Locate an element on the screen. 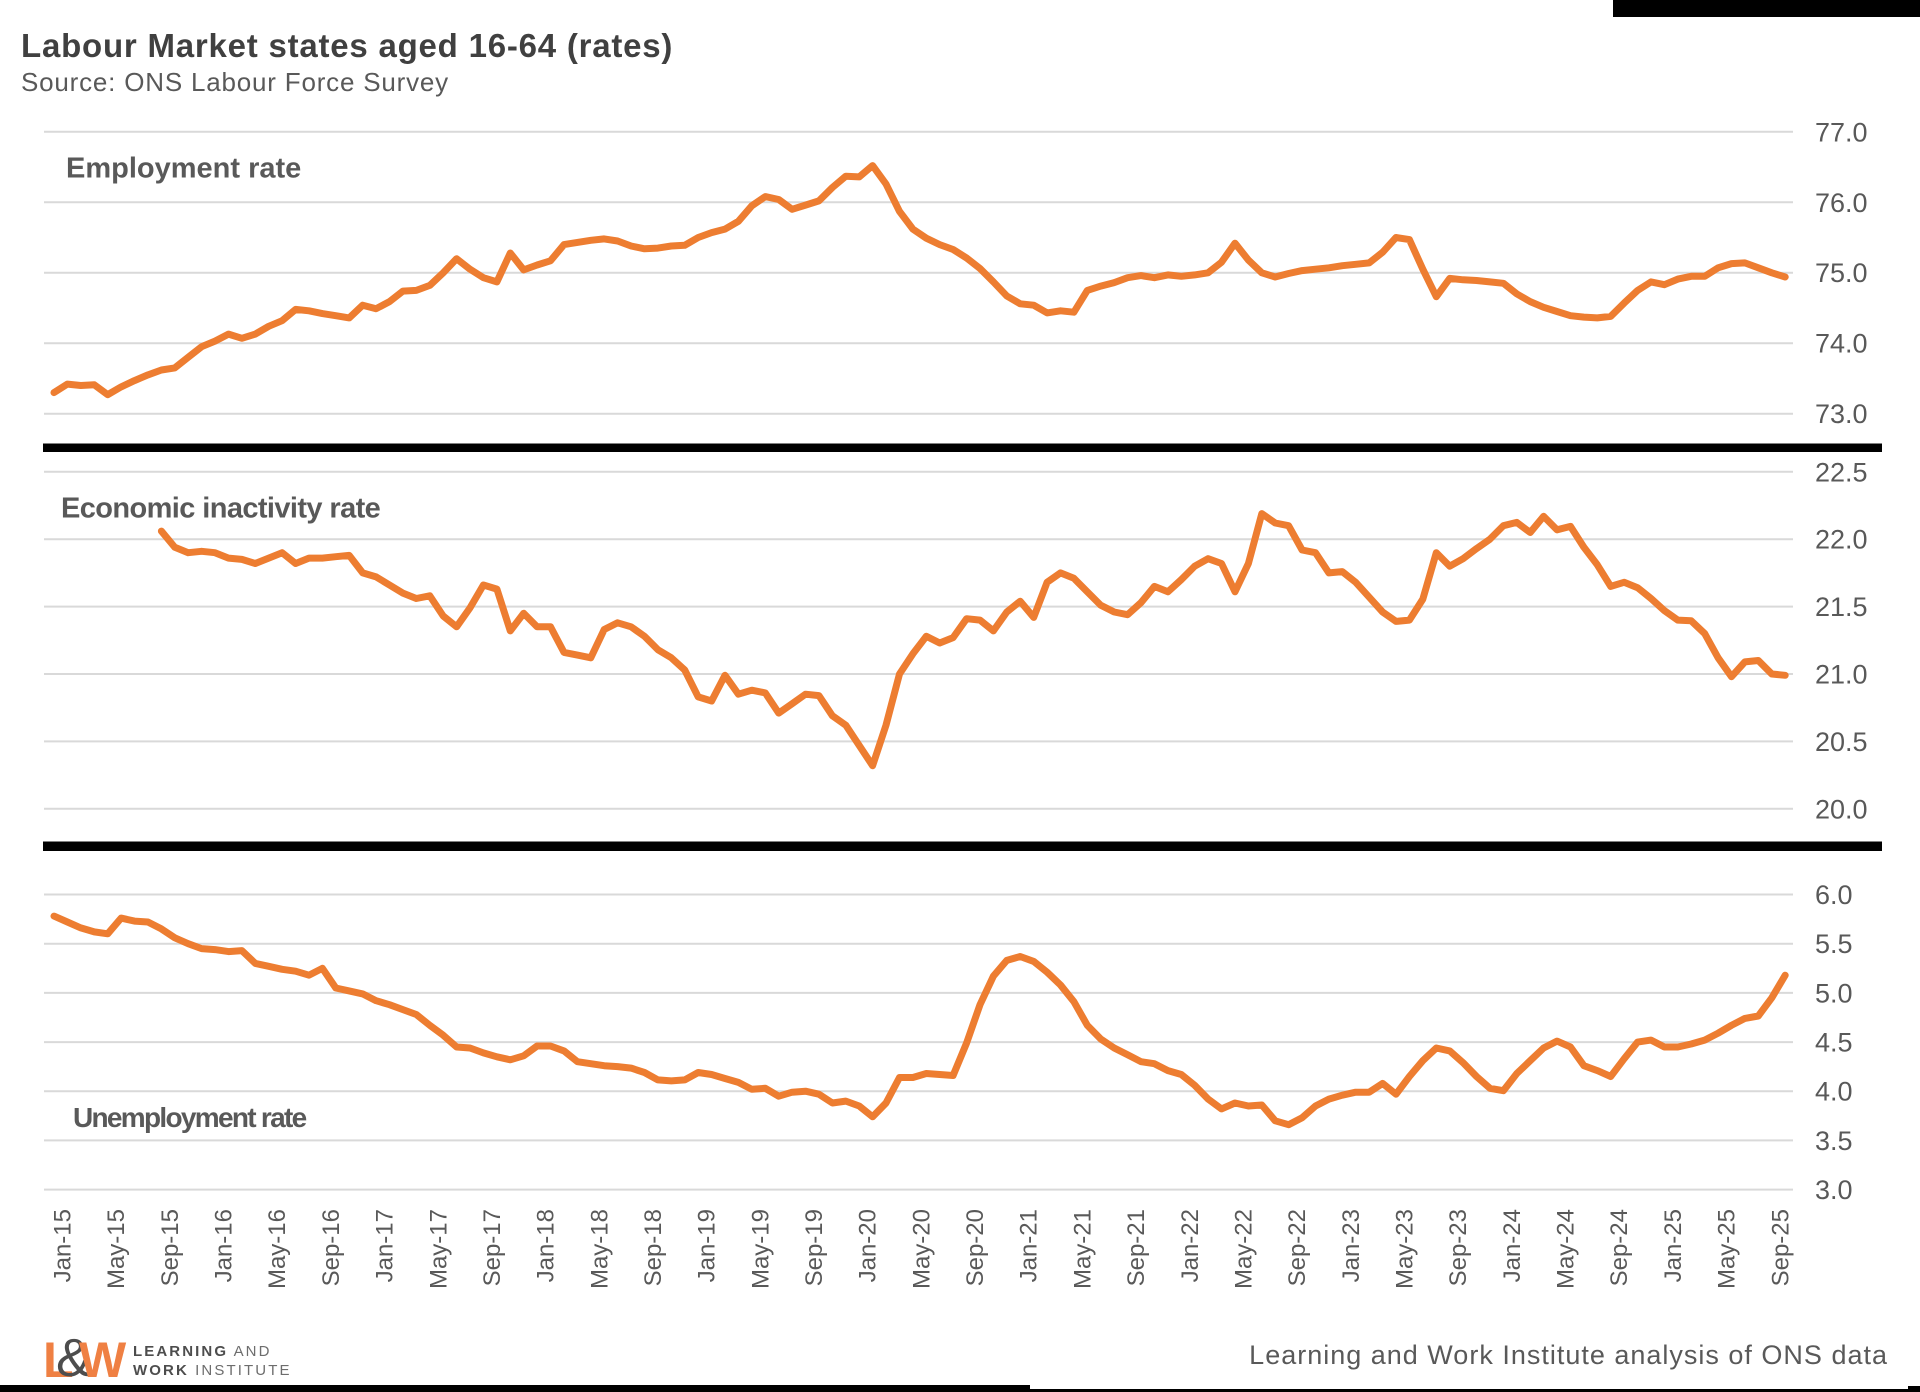 Image resolution: width=1920 pixels, height=1392 pixels. svg-text: 77.0 is located at coordinates (1841, 132).